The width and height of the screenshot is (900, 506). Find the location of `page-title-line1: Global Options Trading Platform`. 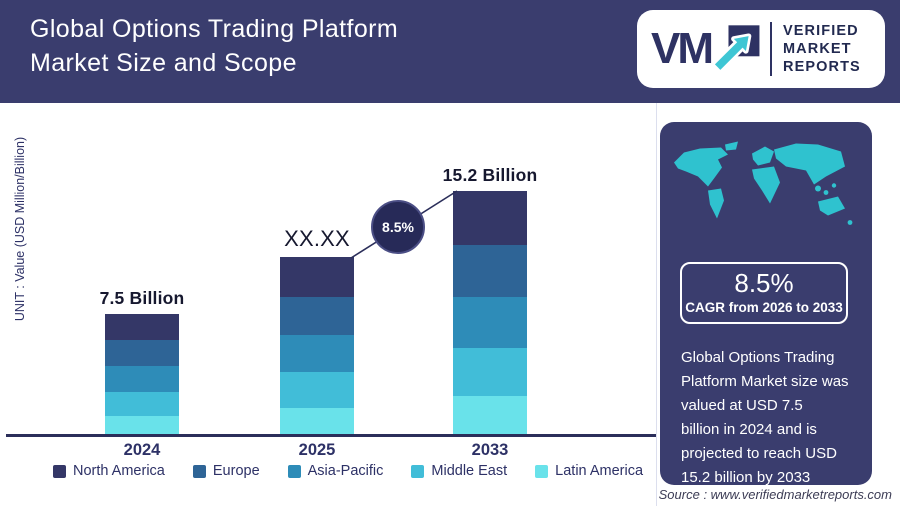

page-title-line1: Global Options Trading Platform is located at coordinates (214, 29).